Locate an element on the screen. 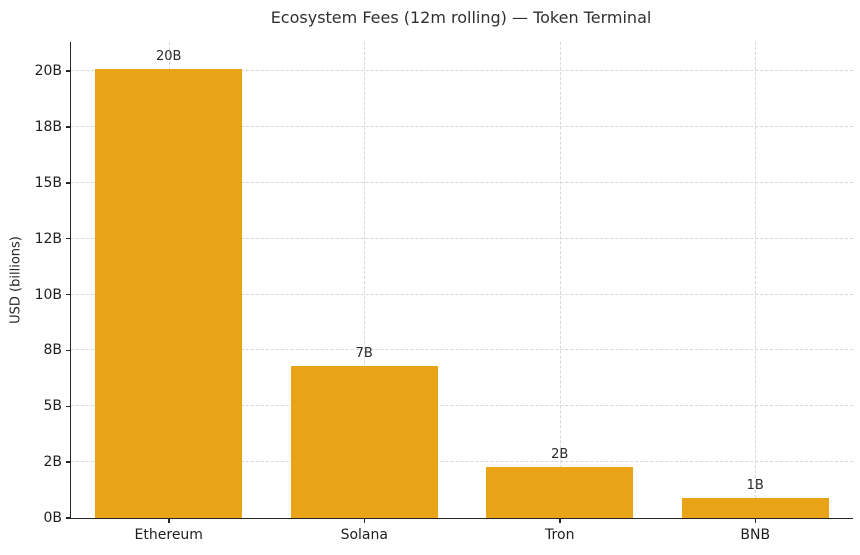 The height and width of the screenshot is (555, 860). y-tick-label: 18B is located at coordinates (48, 126).